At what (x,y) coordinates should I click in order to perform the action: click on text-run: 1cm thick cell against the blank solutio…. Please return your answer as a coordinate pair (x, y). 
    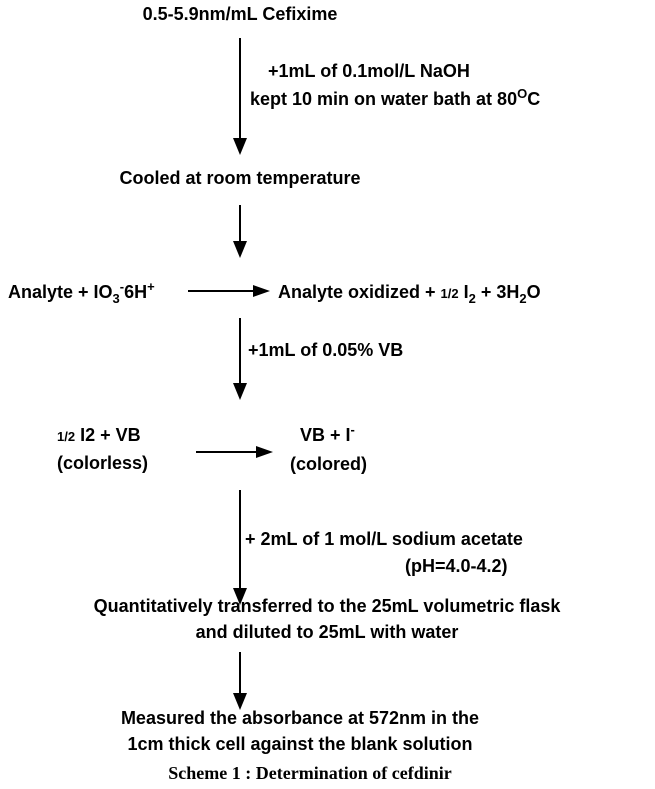
    Looking at the image, I should click on (299, 744).